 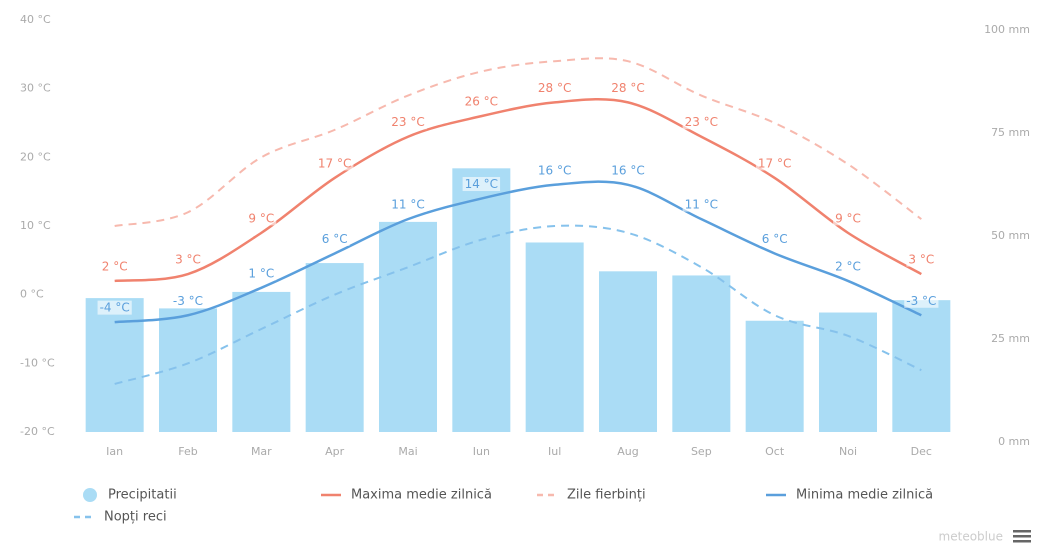 What do you see at coordinates (775, 451) in the screenshot?
I see `x-tick-label: Oct` at bounding box center [775, 451].